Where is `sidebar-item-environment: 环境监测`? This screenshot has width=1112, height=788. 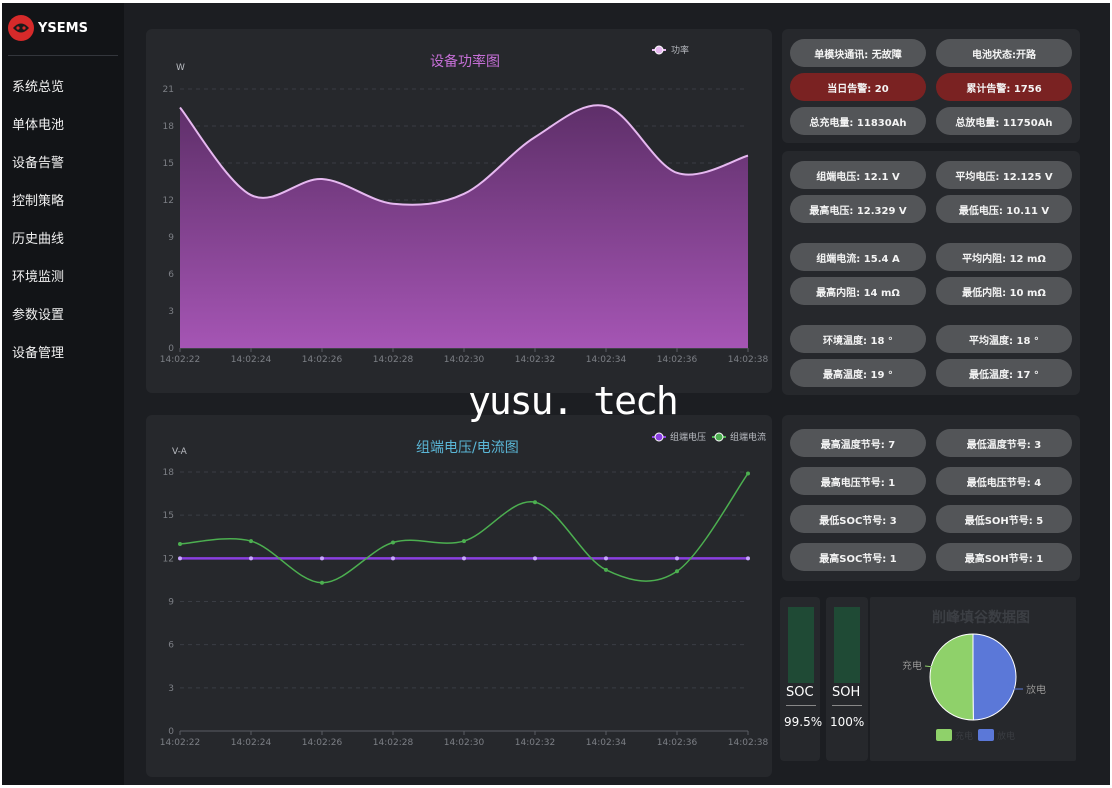
sidebar-item-environment: 环境监测 is located at coordinates (38, 277).